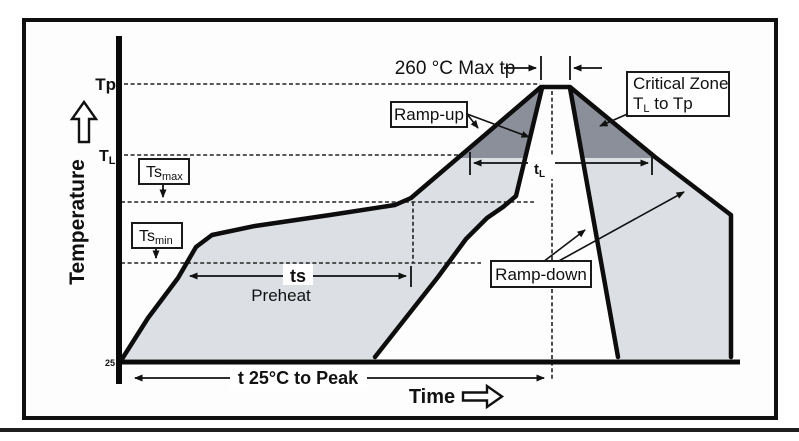 The width and height of the screenshot is (799, 441). I want to click on tsmin-callout: Tsmin, so click(157, 240).